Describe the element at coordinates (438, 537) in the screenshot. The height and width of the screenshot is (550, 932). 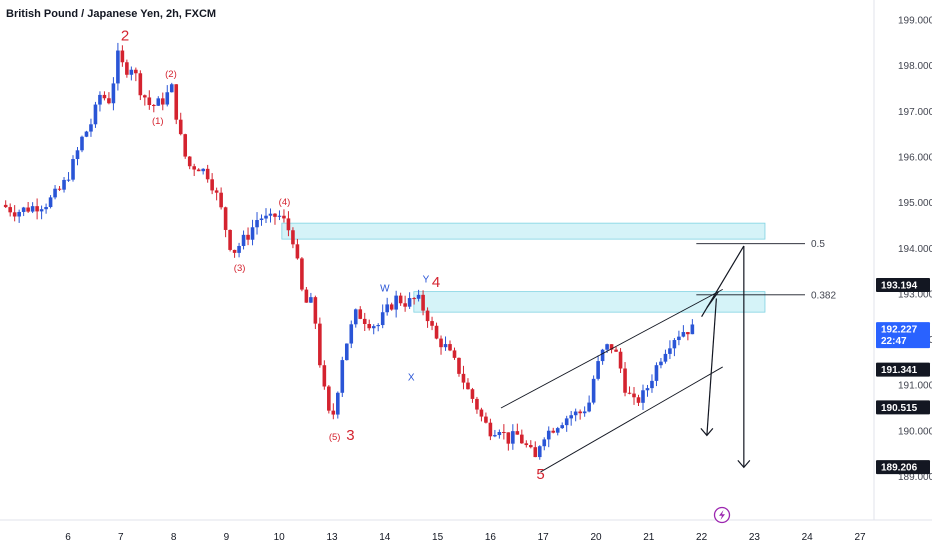
I see `time-tick-label: 15` at that location.